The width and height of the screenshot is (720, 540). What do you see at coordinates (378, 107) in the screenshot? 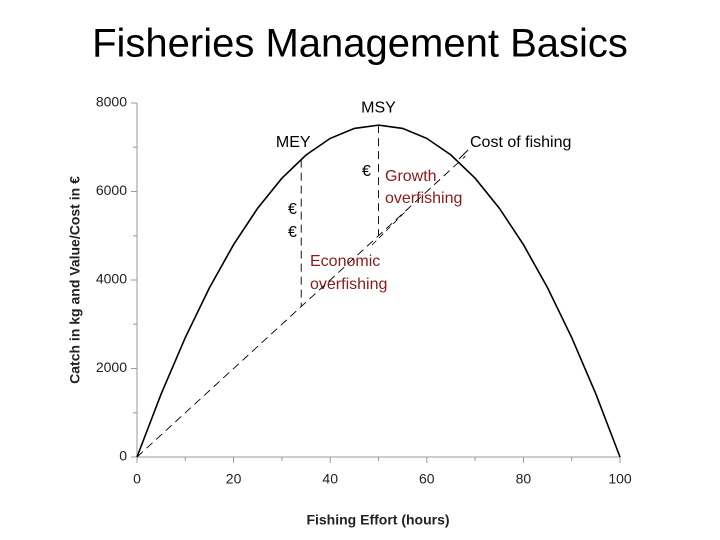
I see `reference-label: MSY` at bounding box center [378, 107].